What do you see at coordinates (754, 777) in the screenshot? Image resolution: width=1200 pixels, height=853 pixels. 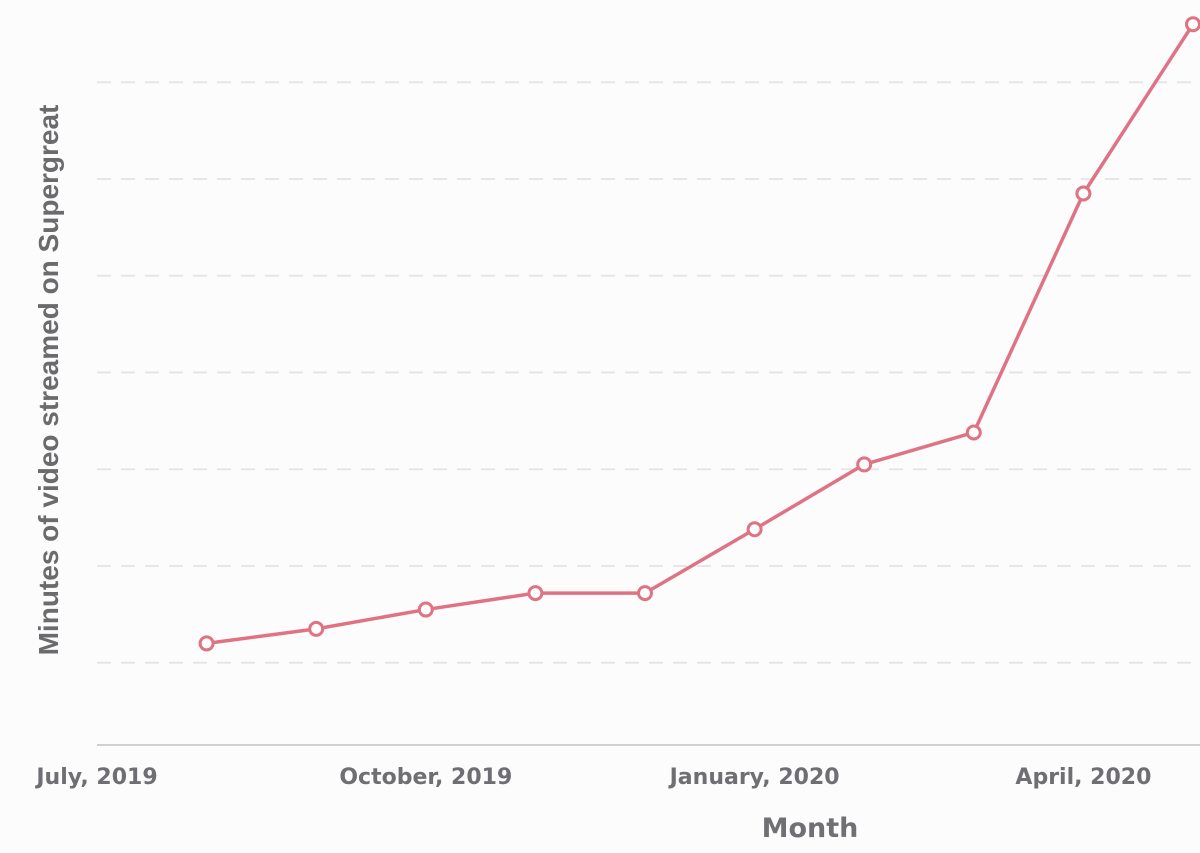 I see `x-tick-label: January, 2020` at bounding box center [754, 777].